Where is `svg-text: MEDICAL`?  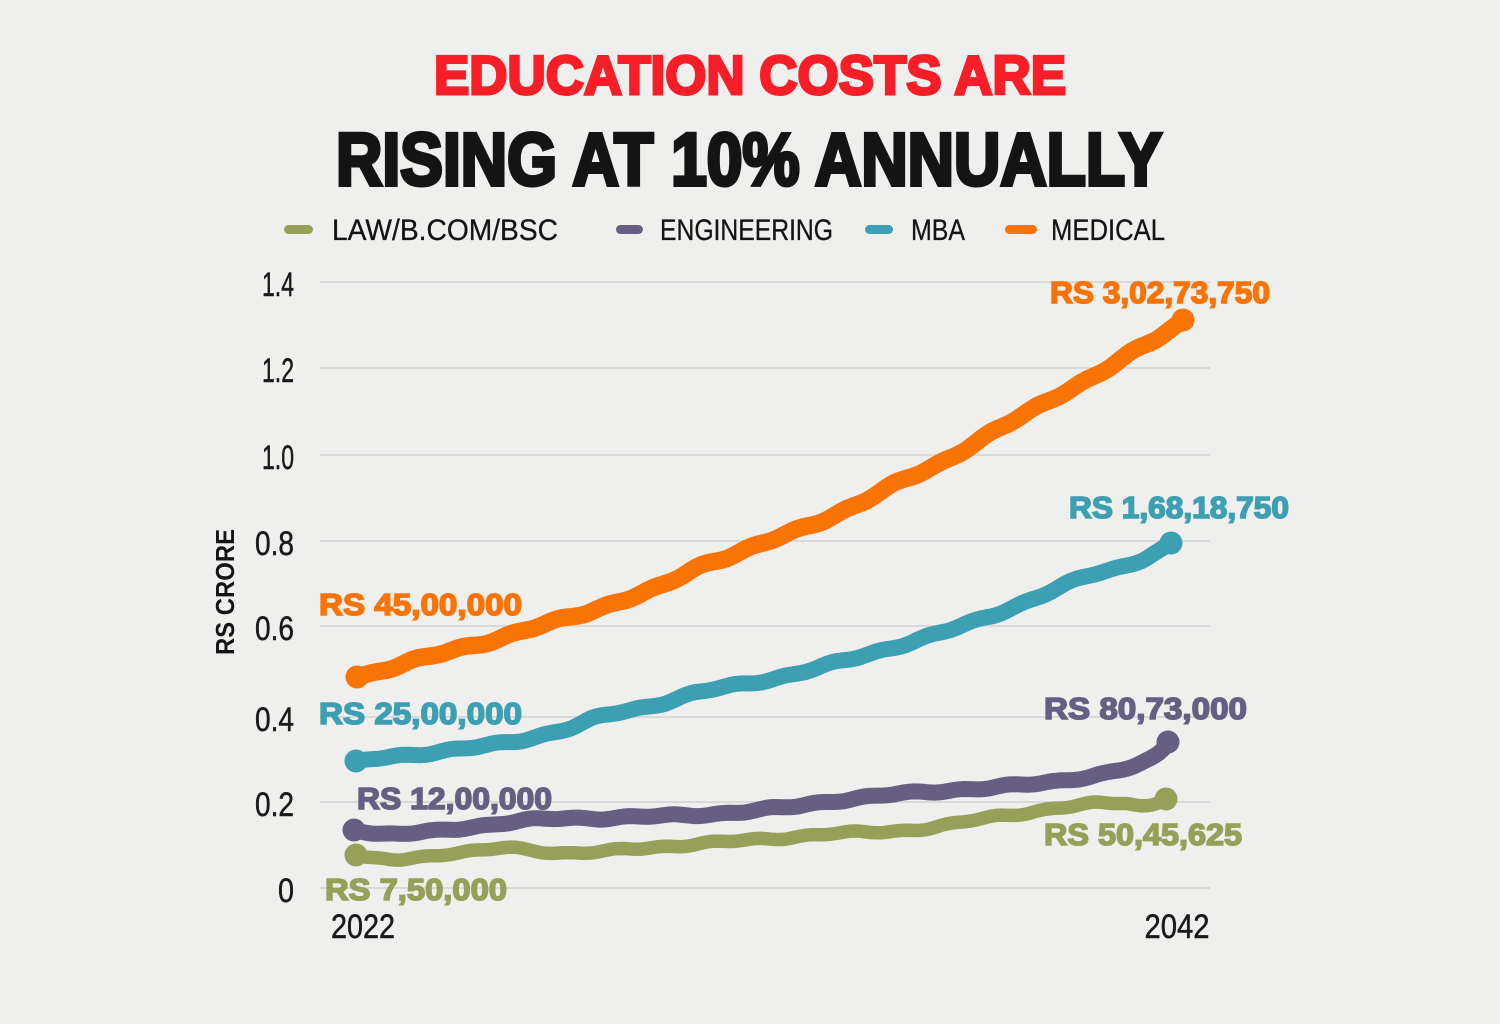
svg-text: MEDICAL is located at coordinates (1108, 230).